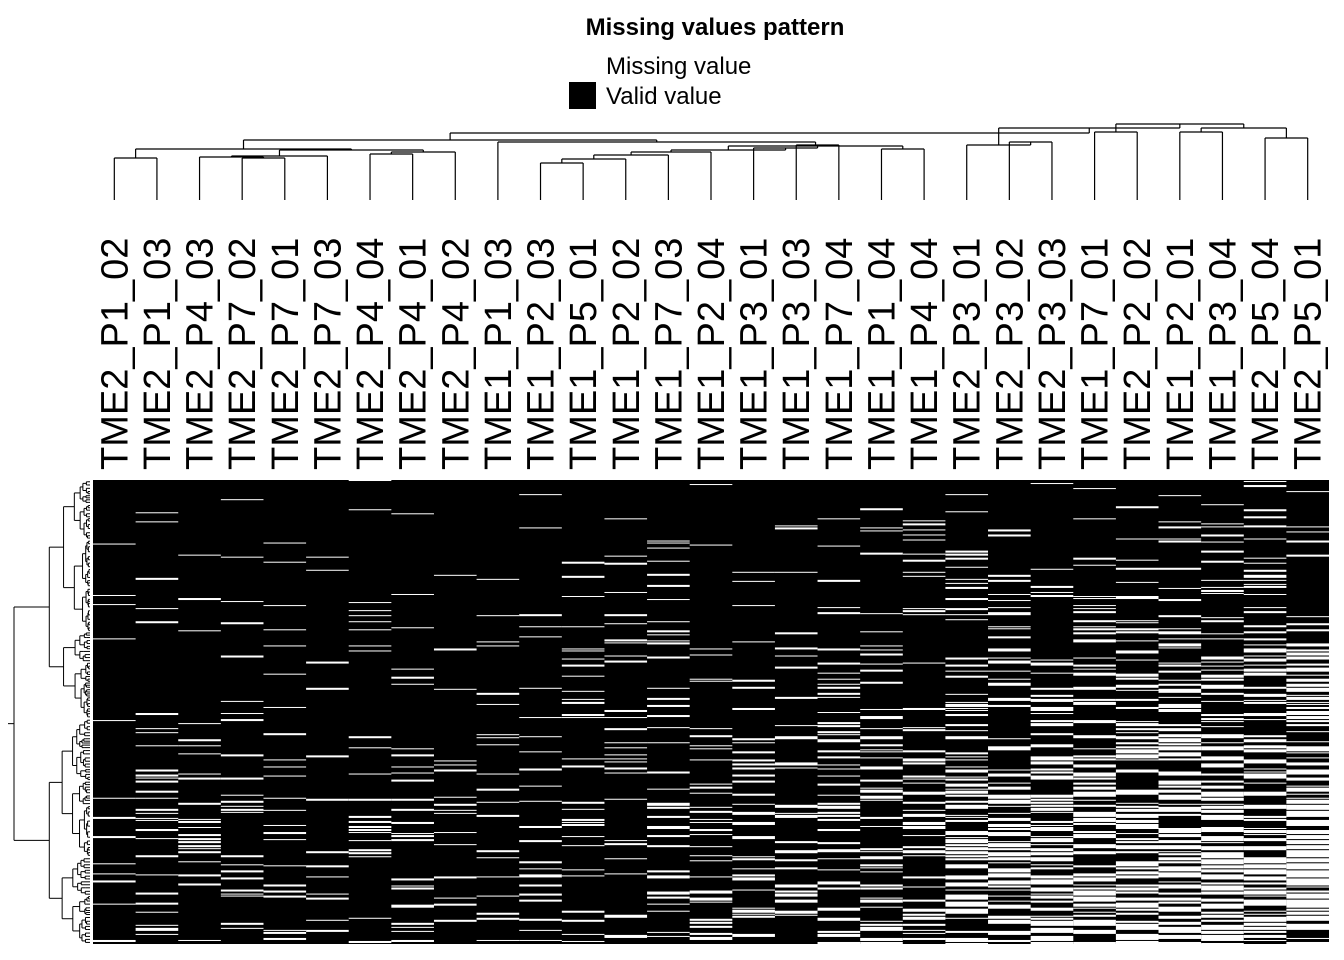 The image size is (1344, 960). What do you see at coordinates (499, 354) in the screenshot?
I see `column-label: TME1_P1_03` at bounding box center [499, 354].